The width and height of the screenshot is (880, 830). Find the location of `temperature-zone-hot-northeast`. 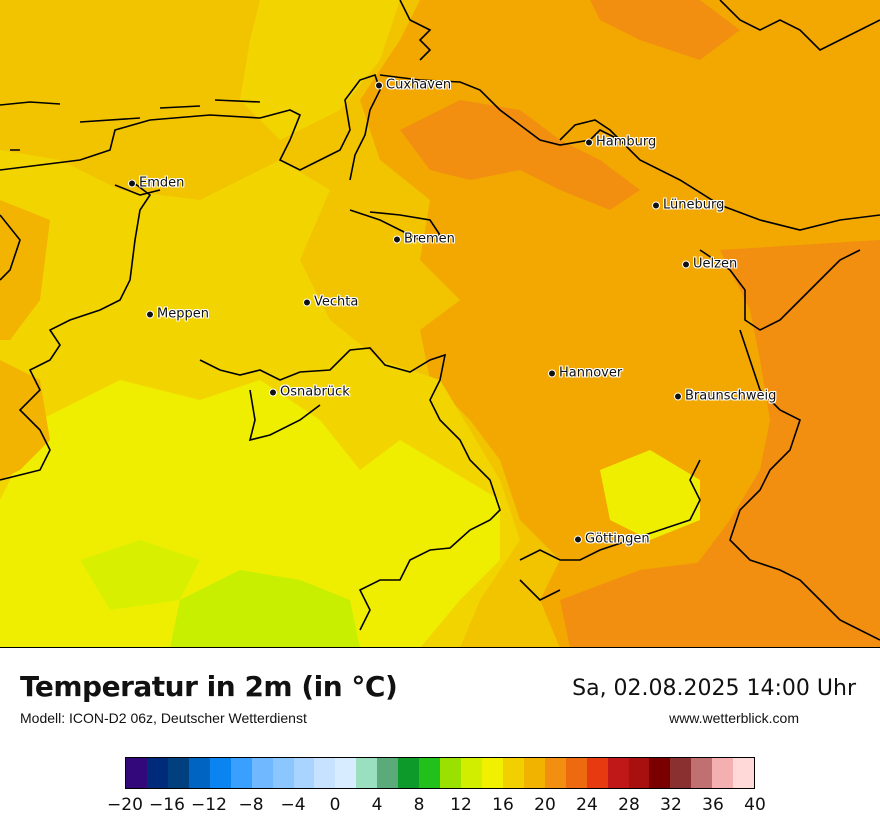

temperature-zone-hot-northeast is located at coordinates (665, 30).